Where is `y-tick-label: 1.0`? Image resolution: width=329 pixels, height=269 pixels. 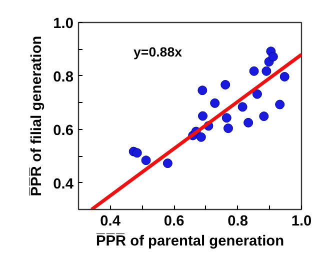 y-tick-label: 1.0 is located at coordinates (63, 24).